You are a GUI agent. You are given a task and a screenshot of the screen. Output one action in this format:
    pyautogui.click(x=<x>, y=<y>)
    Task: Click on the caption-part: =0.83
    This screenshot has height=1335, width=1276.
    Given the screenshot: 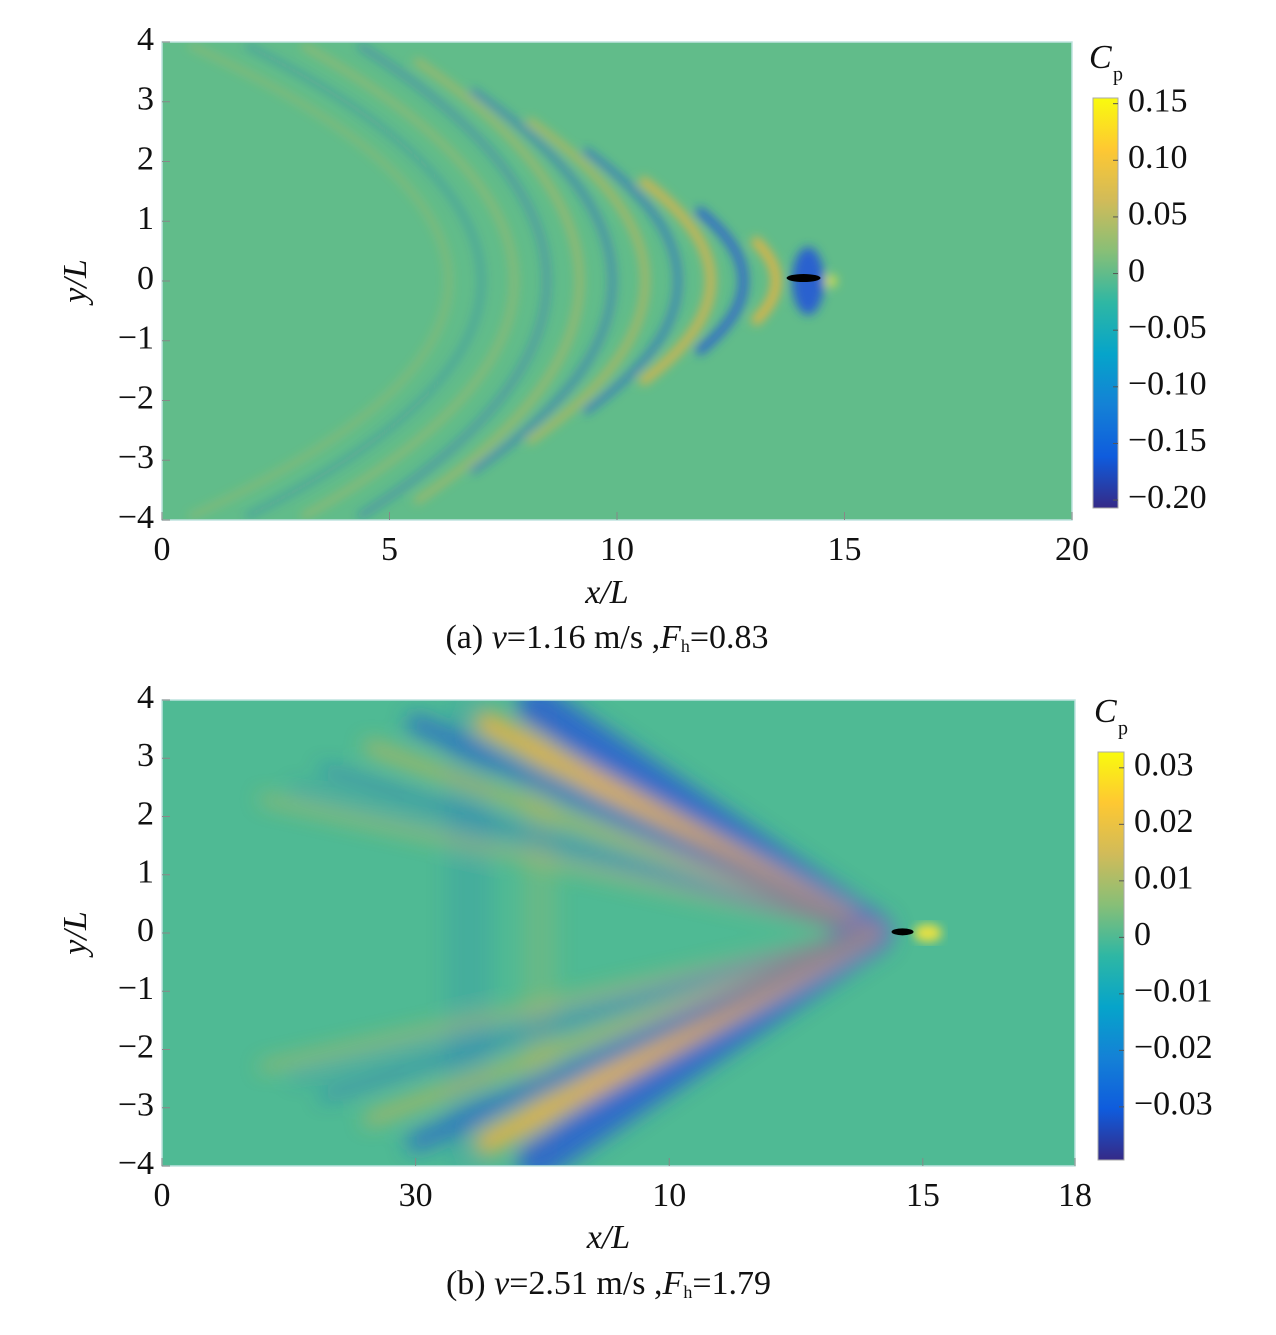 What is the action you would take?
    pyautogui.click(x=729, y=637)
    